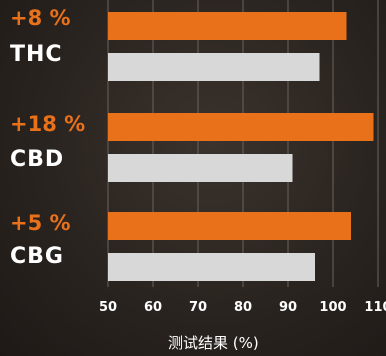 Image resolution: width=386 pixels, height=356 pixels. What do you see at coordinates (37, 159) in the screenshot?
I see `category-label-cbd: CBD` at bounding box center [37, 159].